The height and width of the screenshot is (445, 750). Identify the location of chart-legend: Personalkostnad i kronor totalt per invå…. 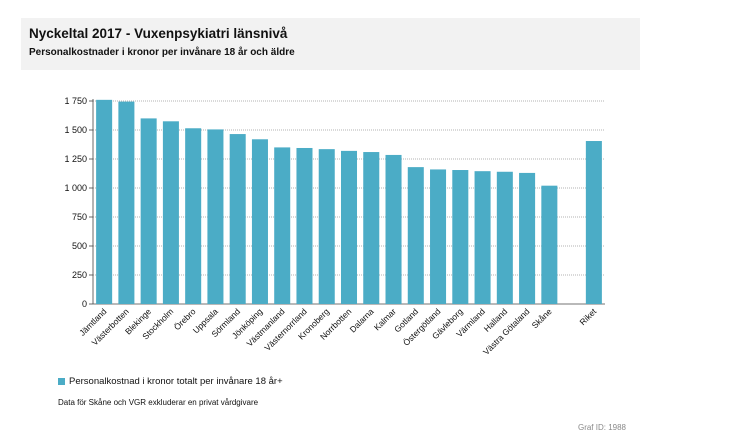
(170, 381).